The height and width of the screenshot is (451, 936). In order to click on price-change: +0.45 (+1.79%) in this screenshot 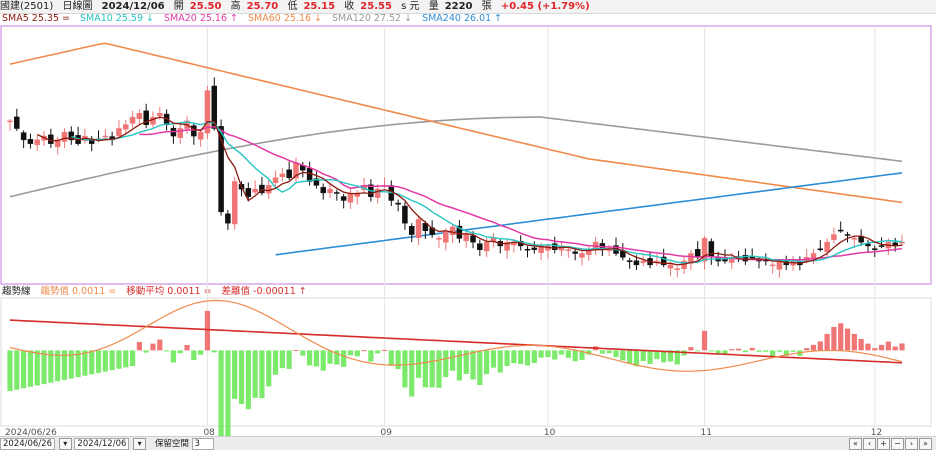, I will do `click(545, 6)`.